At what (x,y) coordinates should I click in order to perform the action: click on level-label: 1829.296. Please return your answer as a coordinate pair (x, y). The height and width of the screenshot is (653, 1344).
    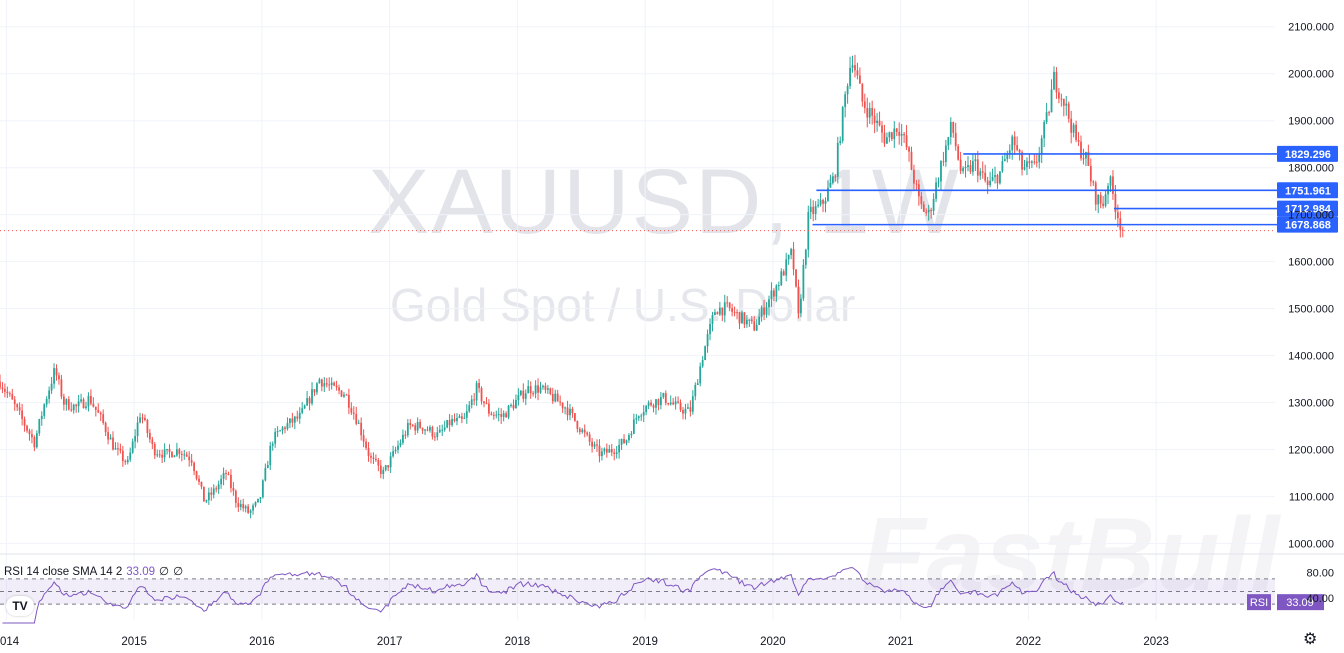
    Looking at the image, I should click on (1308, 155).